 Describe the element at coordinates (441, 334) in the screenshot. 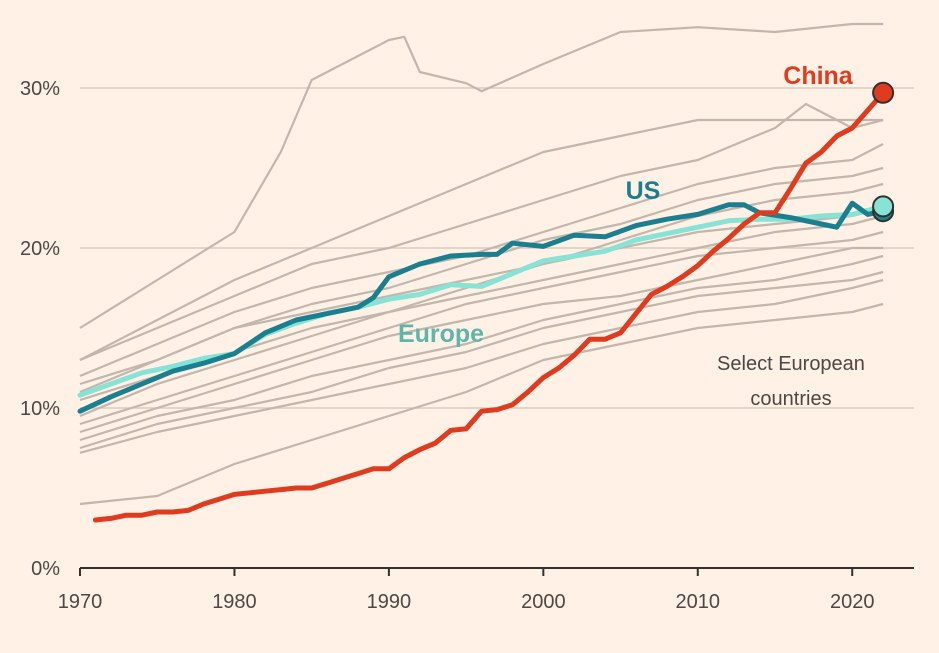

I see `europe-label: Europe` at that location.